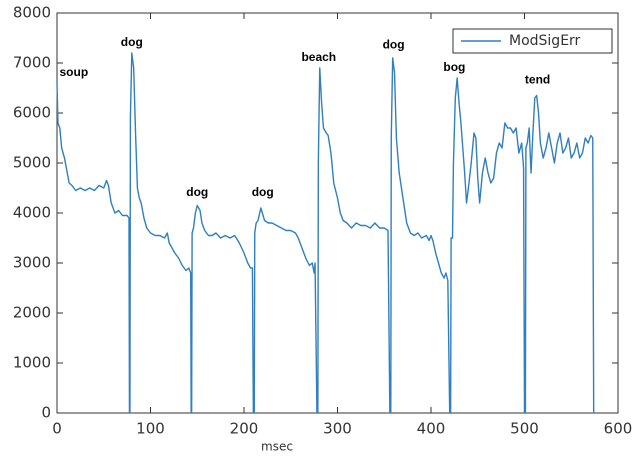 The image size is (635, 459). I want to click on y-tick-label: 5000, so click(32, 163).